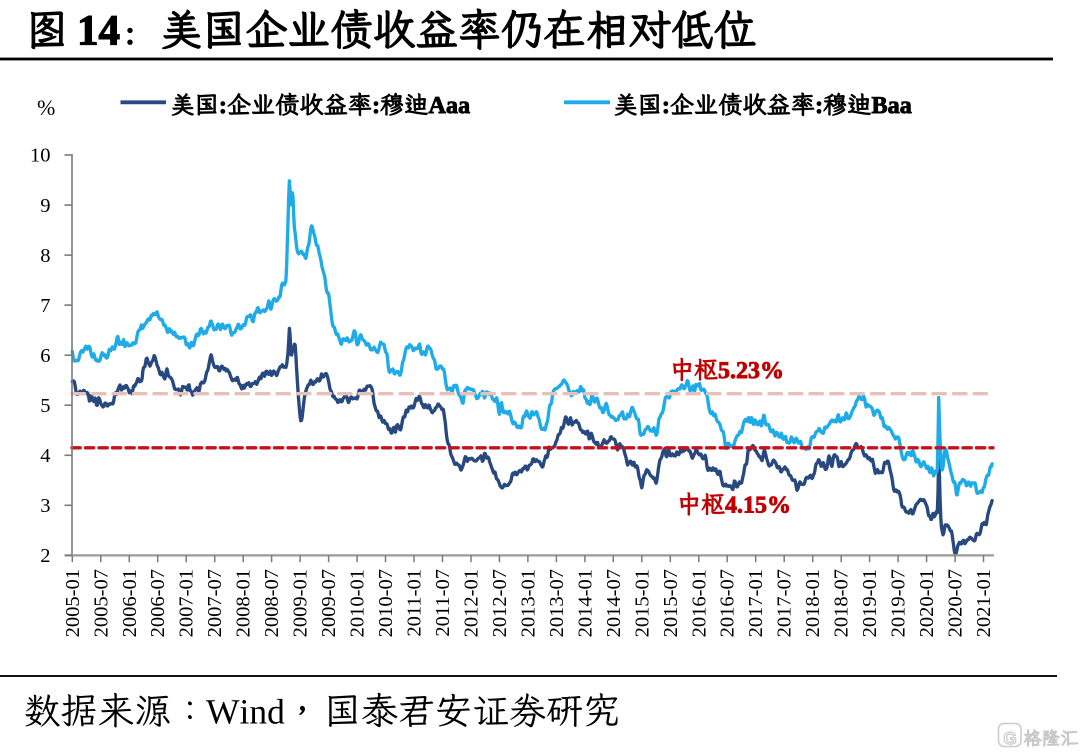 Image resolution: width=1080 pixels, height=753 pixels. I want to click on svg-text: 8, so click(45, 256).